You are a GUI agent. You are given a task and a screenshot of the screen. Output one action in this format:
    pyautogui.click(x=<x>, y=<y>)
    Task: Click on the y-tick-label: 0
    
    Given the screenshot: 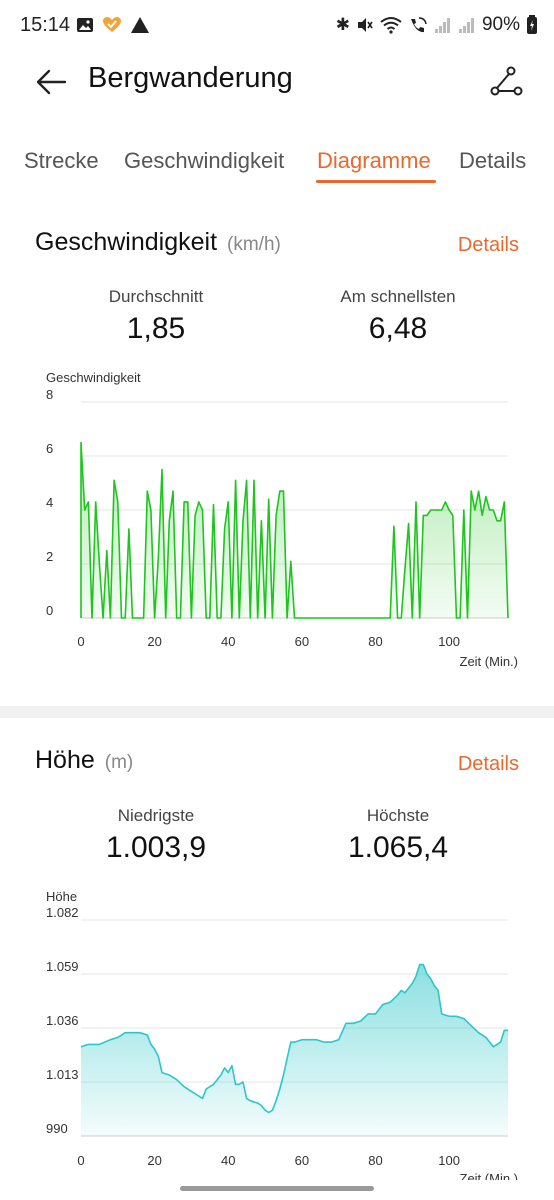 What is the action you would take?
    pyautogui.click(x=49, y=610)
    